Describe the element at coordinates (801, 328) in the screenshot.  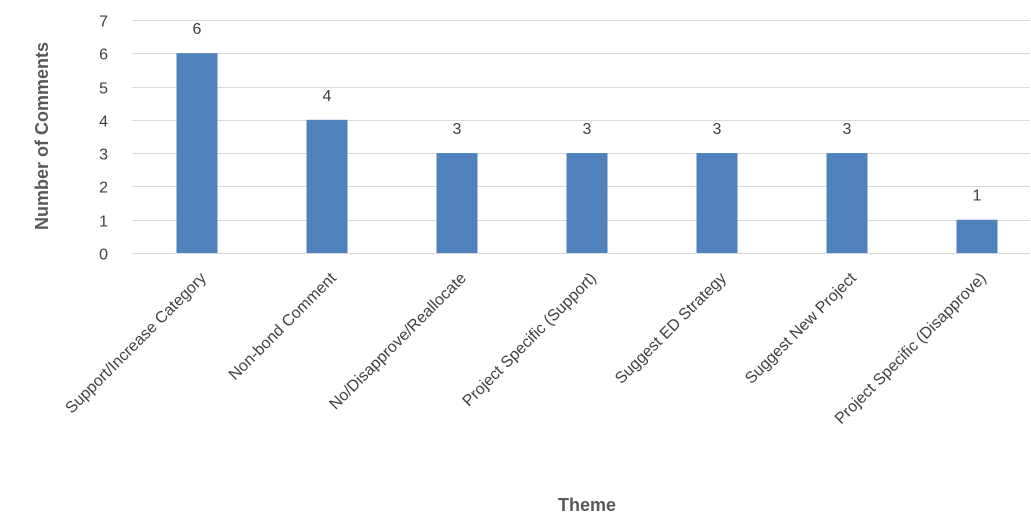
I see `x-category-label: Suggest New Project` at that location.